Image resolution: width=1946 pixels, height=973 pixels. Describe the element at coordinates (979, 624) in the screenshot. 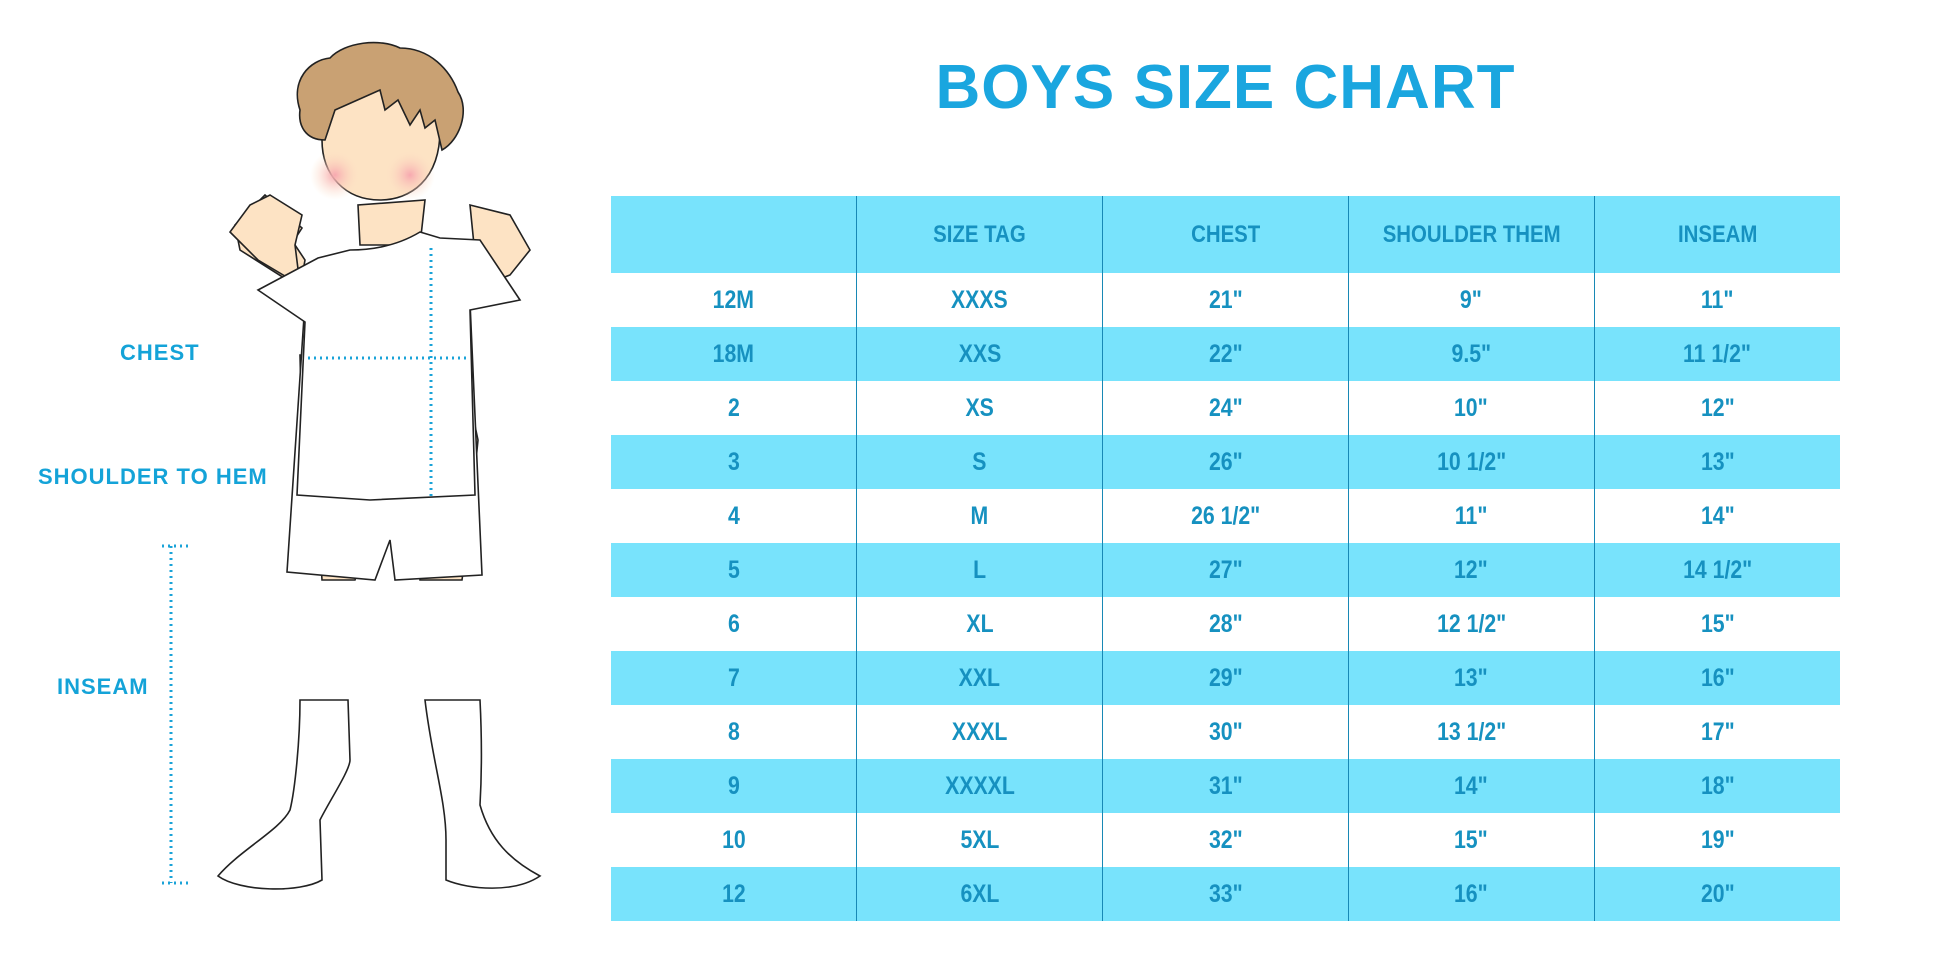

I see `cell-size-tag: XL` at that location.